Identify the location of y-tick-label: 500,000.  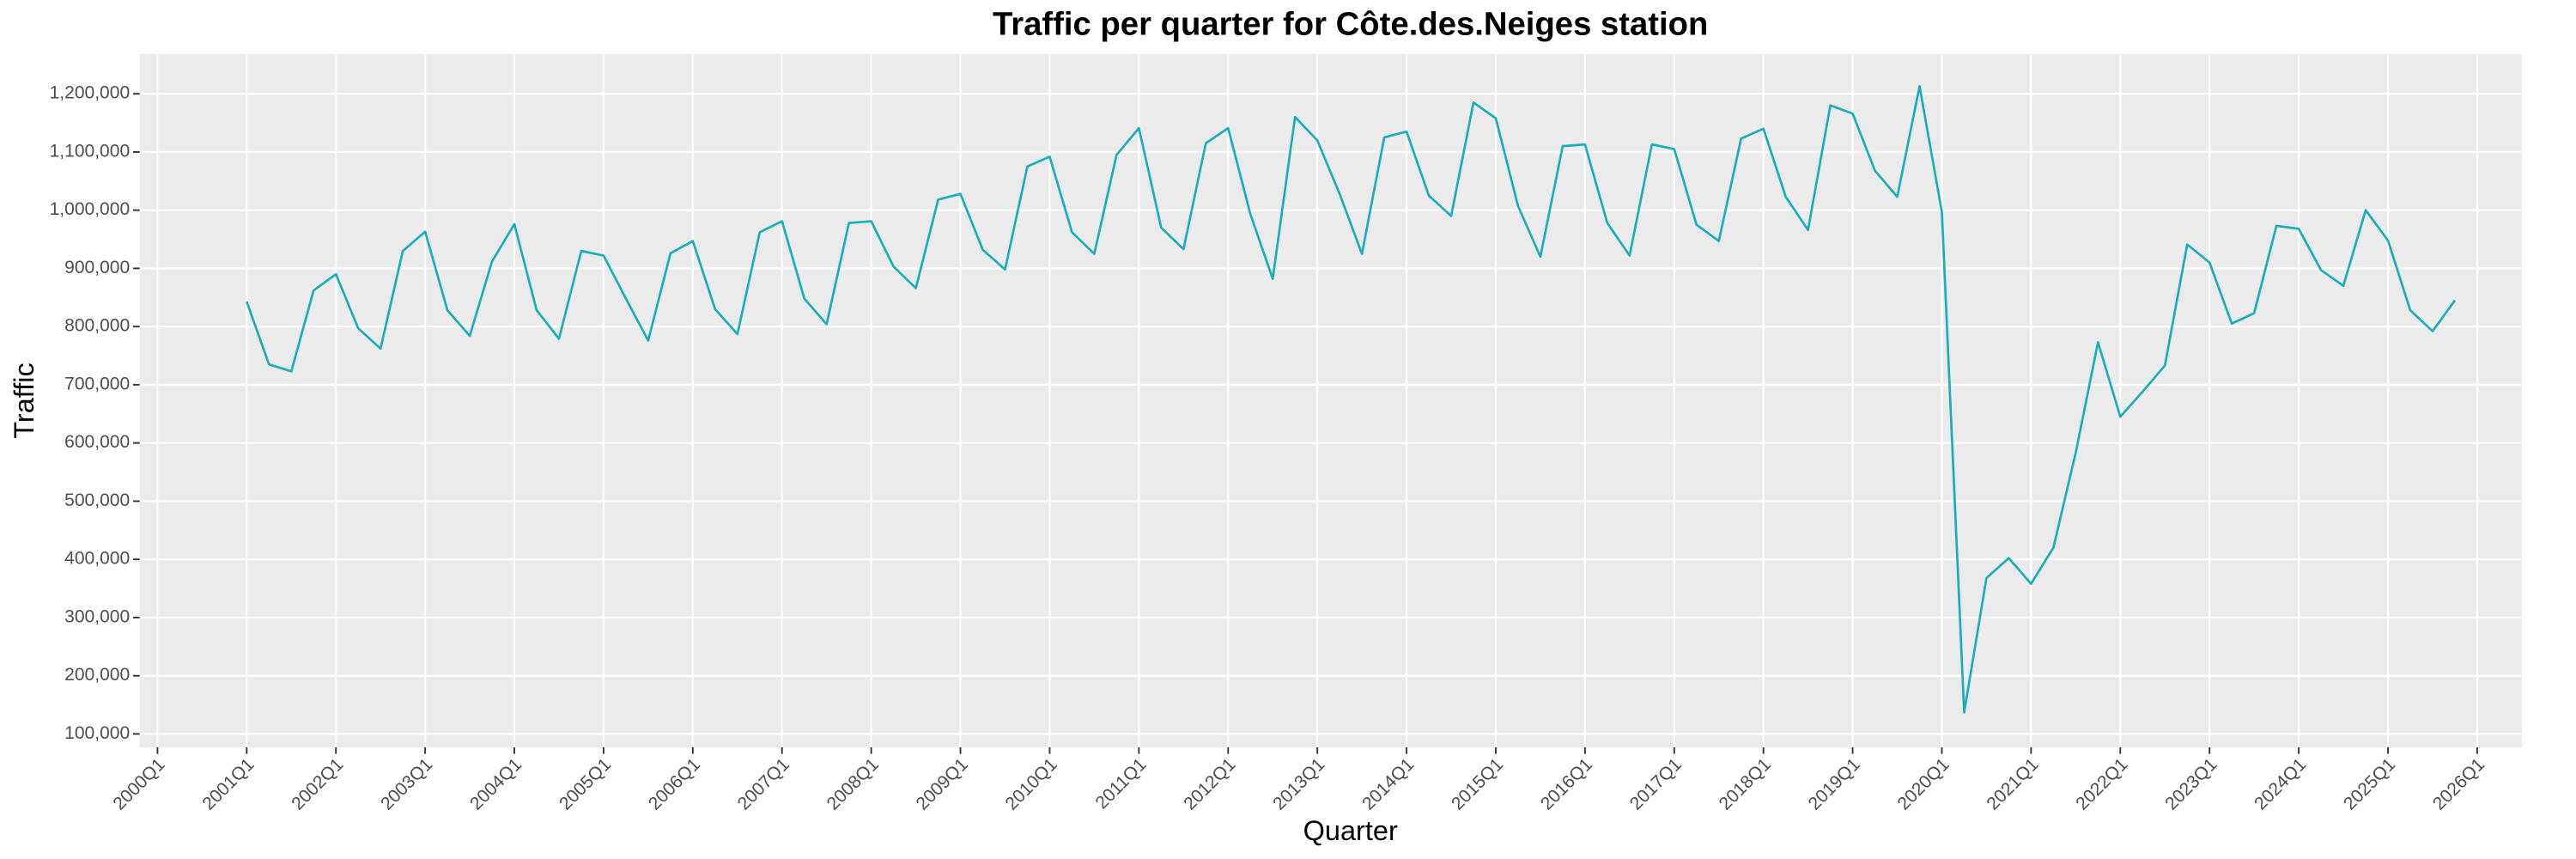
(97, 500).